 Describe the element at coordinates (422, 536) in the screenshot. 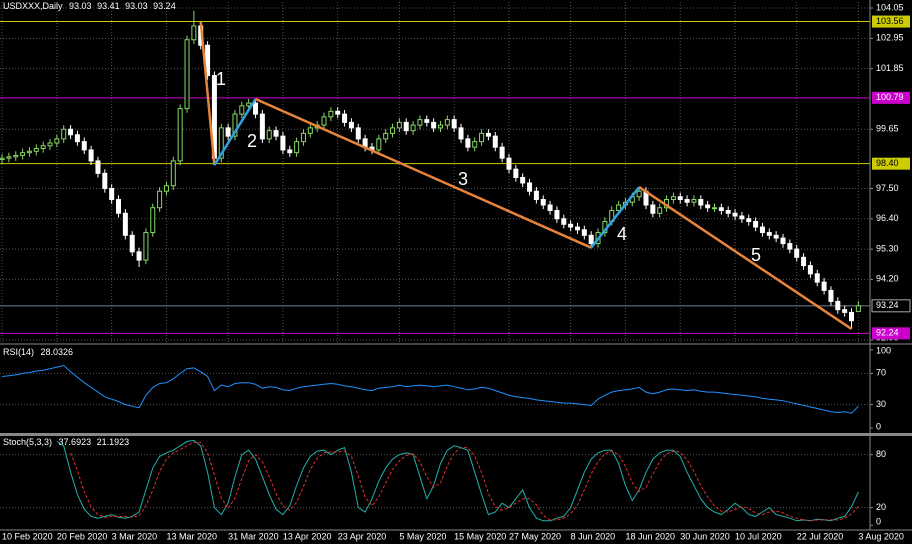

I see `x-tick-label: 5 May 2020` at that location.